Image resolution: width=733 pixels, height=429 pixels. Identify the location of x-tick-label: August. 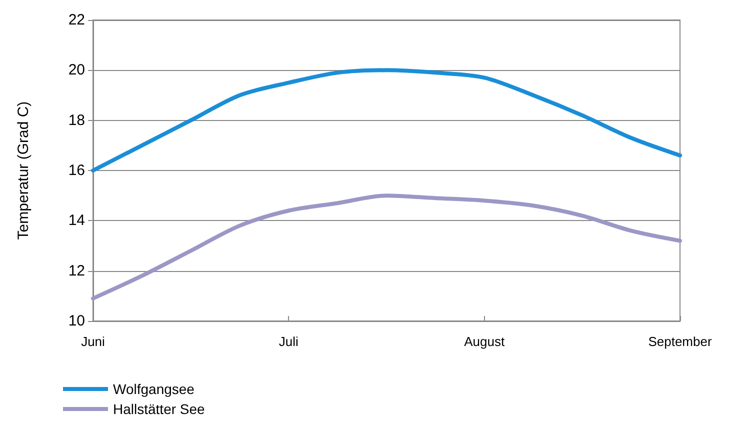
(484, 341).